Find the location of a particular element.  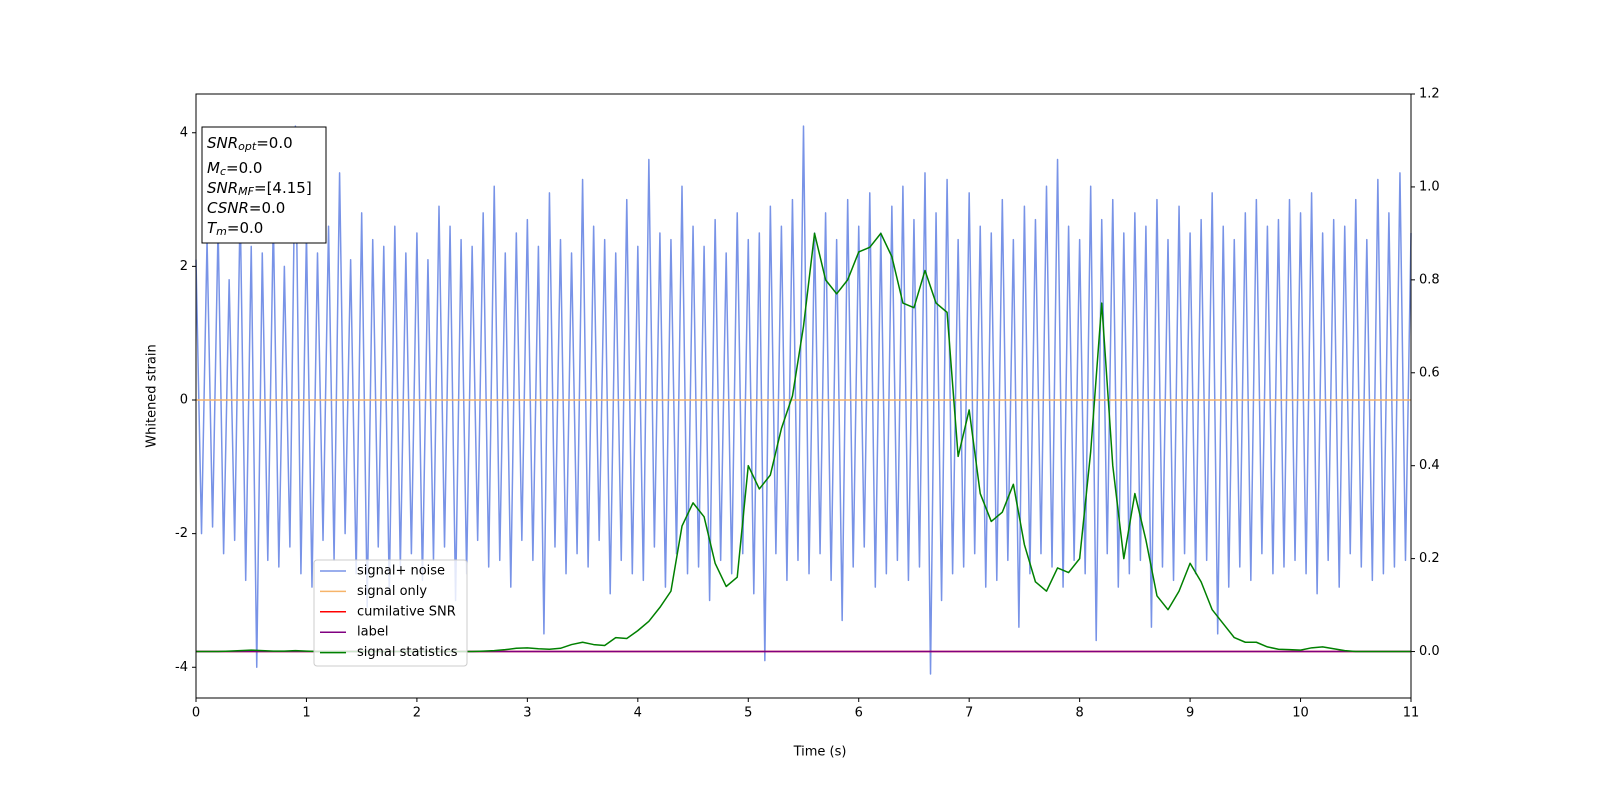

x-tick-label: 8 is located at coordinates (1079, 713).